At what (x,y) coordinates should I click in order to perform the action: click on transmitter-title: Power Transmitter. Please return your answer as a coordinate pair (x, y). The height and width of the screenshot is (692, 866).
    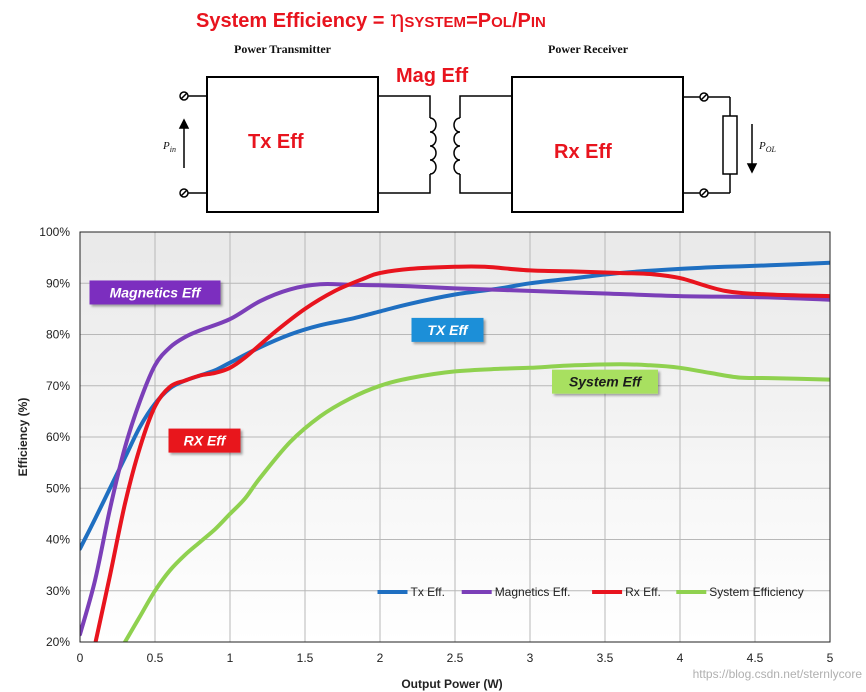
    Looking at the image, I should click on (283, 49).